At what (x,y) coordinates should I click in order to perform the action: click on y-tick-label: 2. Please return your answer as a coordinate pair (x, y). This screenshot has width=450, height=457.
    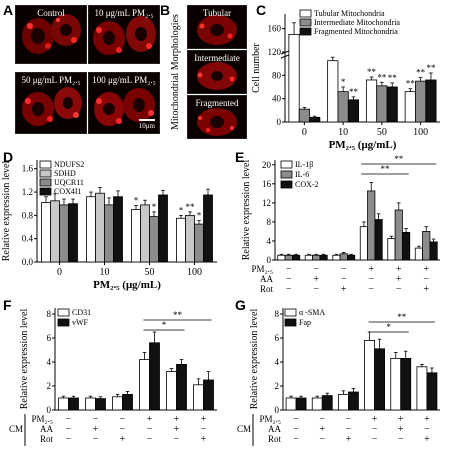
    Looking at the image, I should click on (277, 386).